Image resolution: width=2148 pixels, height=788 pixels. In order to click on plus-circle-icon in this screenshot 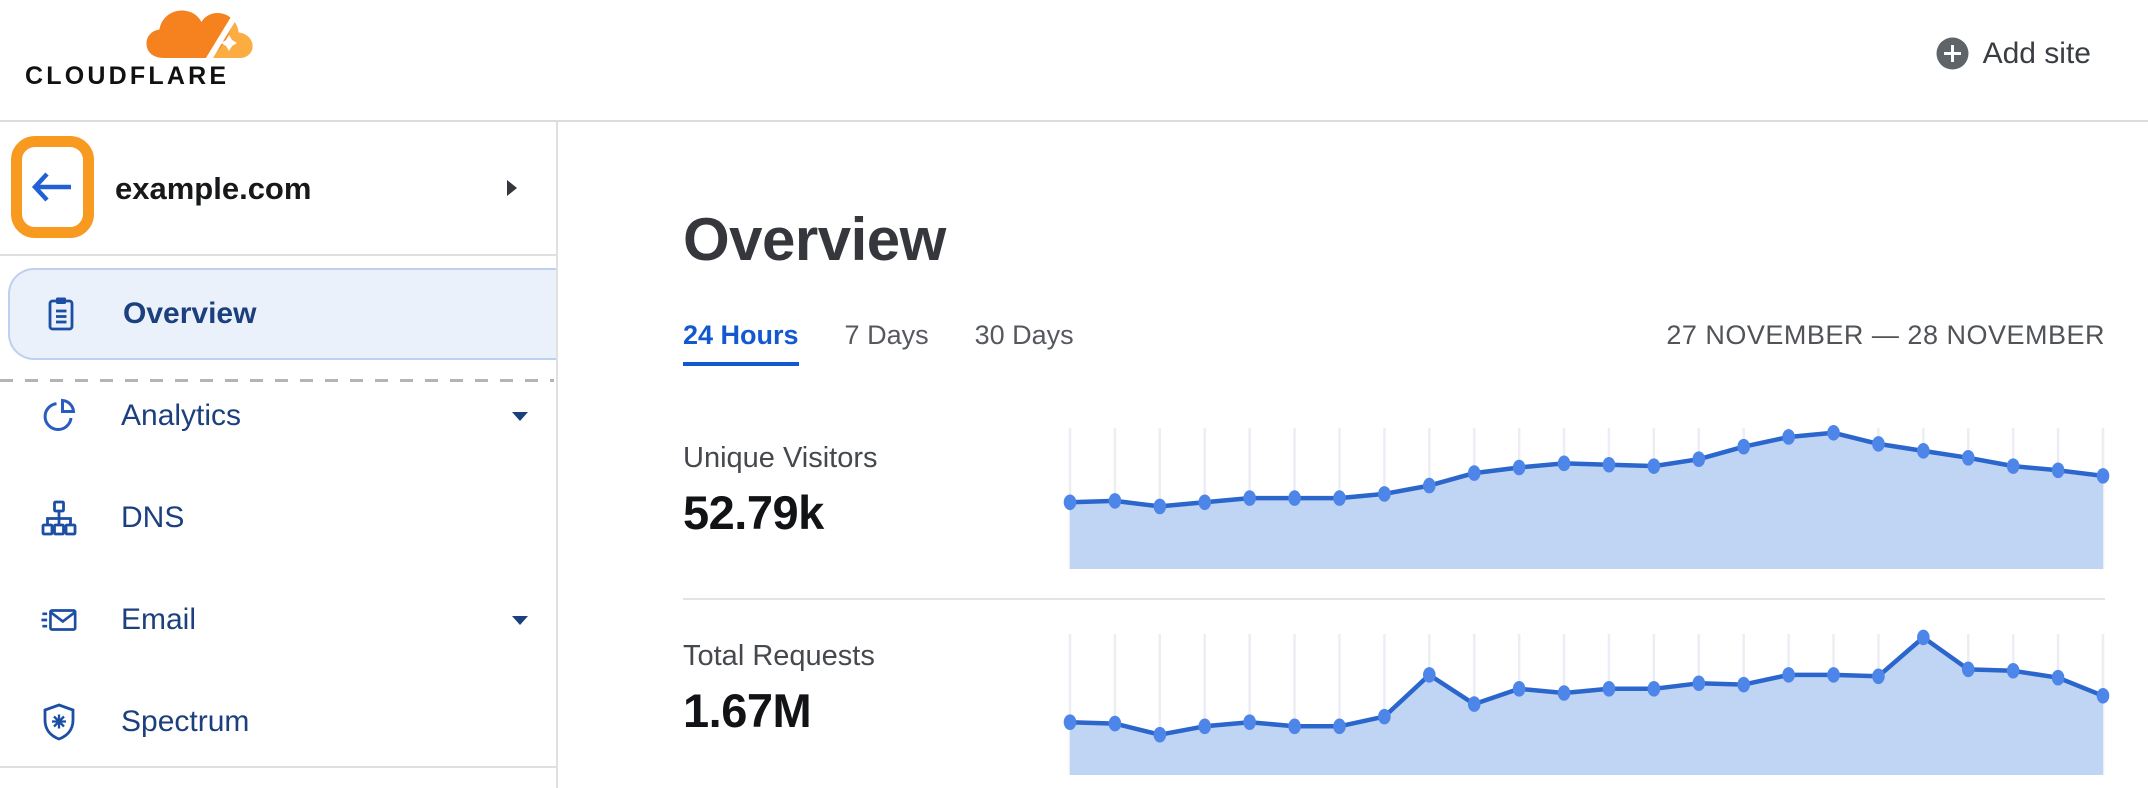, I will do `click(1952, 53)`.